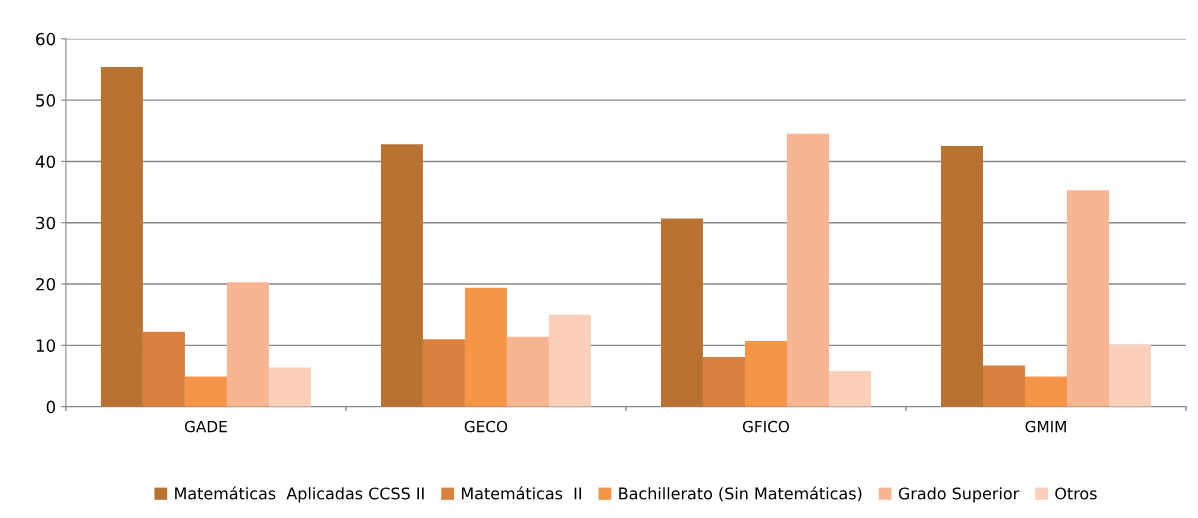 Image resolution: width=1198 pixels, height=518 pixels. What do you see at coordinates (51, 407) in the screenshot?
I see `y-tick-label: 0` at bounding box center [51, 407].